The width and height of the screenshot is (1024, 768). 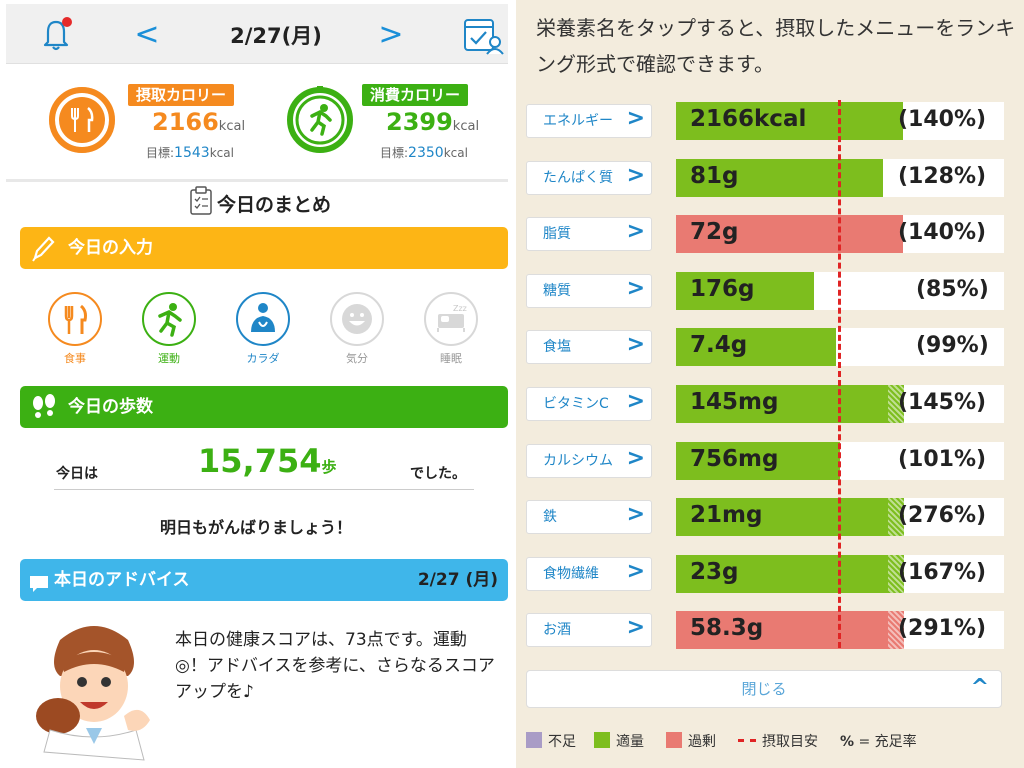 I want to click on nutrient-name: カルシウム, so click(x=578, y=460).